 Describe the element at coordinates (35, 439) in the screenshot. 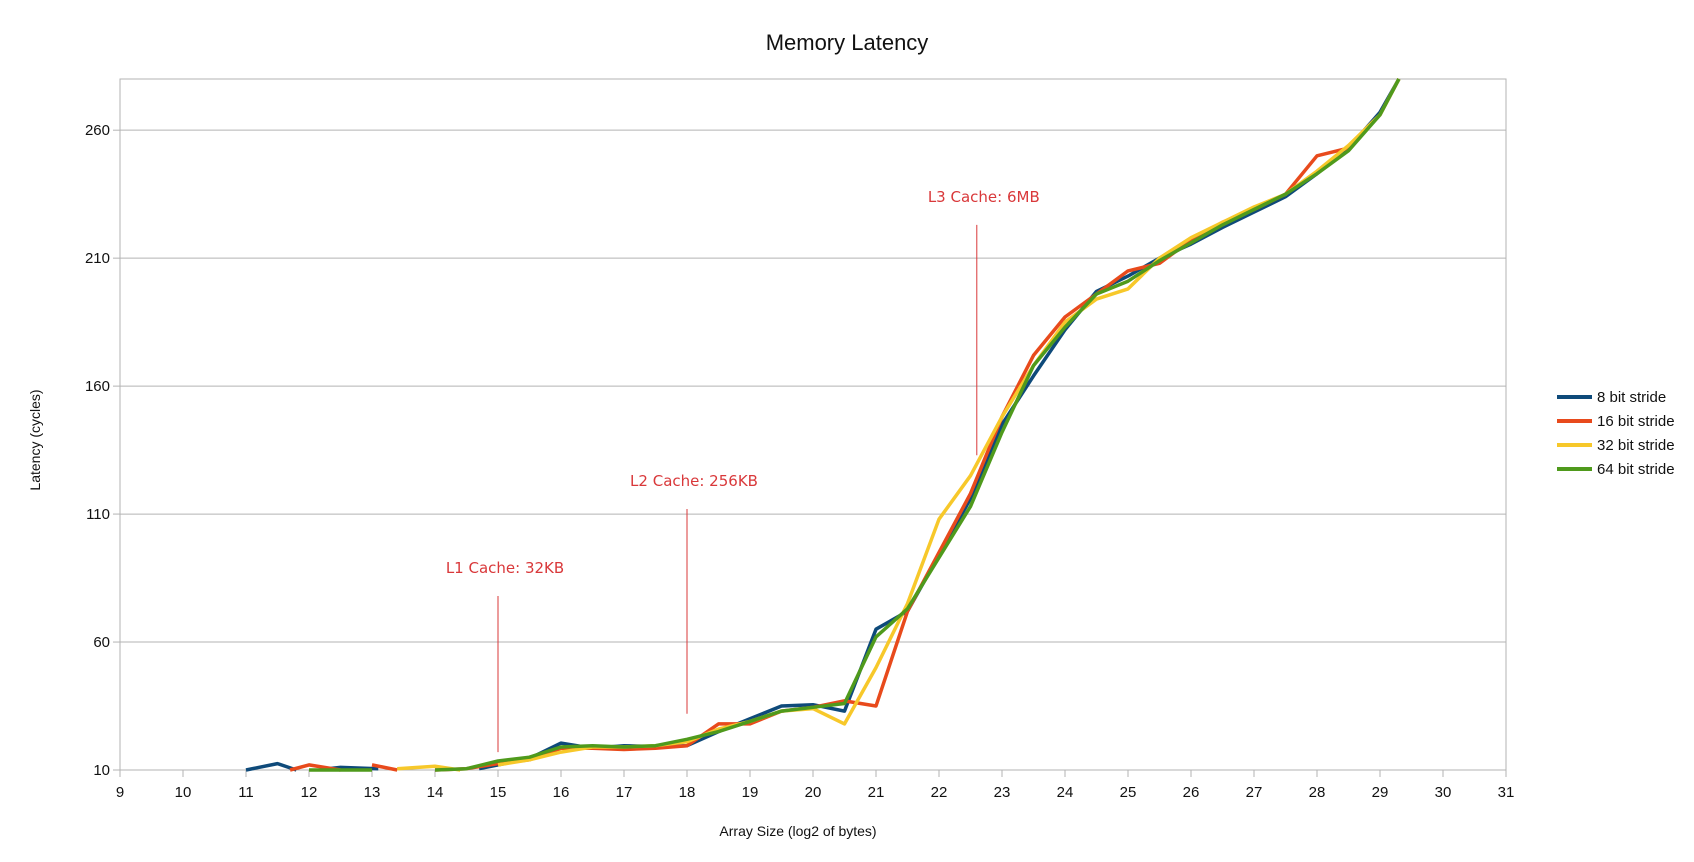

I see `y-axis-title: Latency (cycles)` at that location.